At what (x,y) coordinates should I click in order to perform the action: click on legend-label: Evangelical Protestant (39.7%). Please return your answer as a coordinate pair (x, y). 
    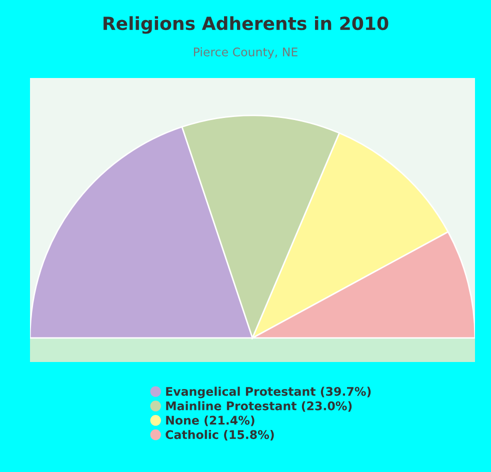
    Looking at the image, I should click on (268, 392).